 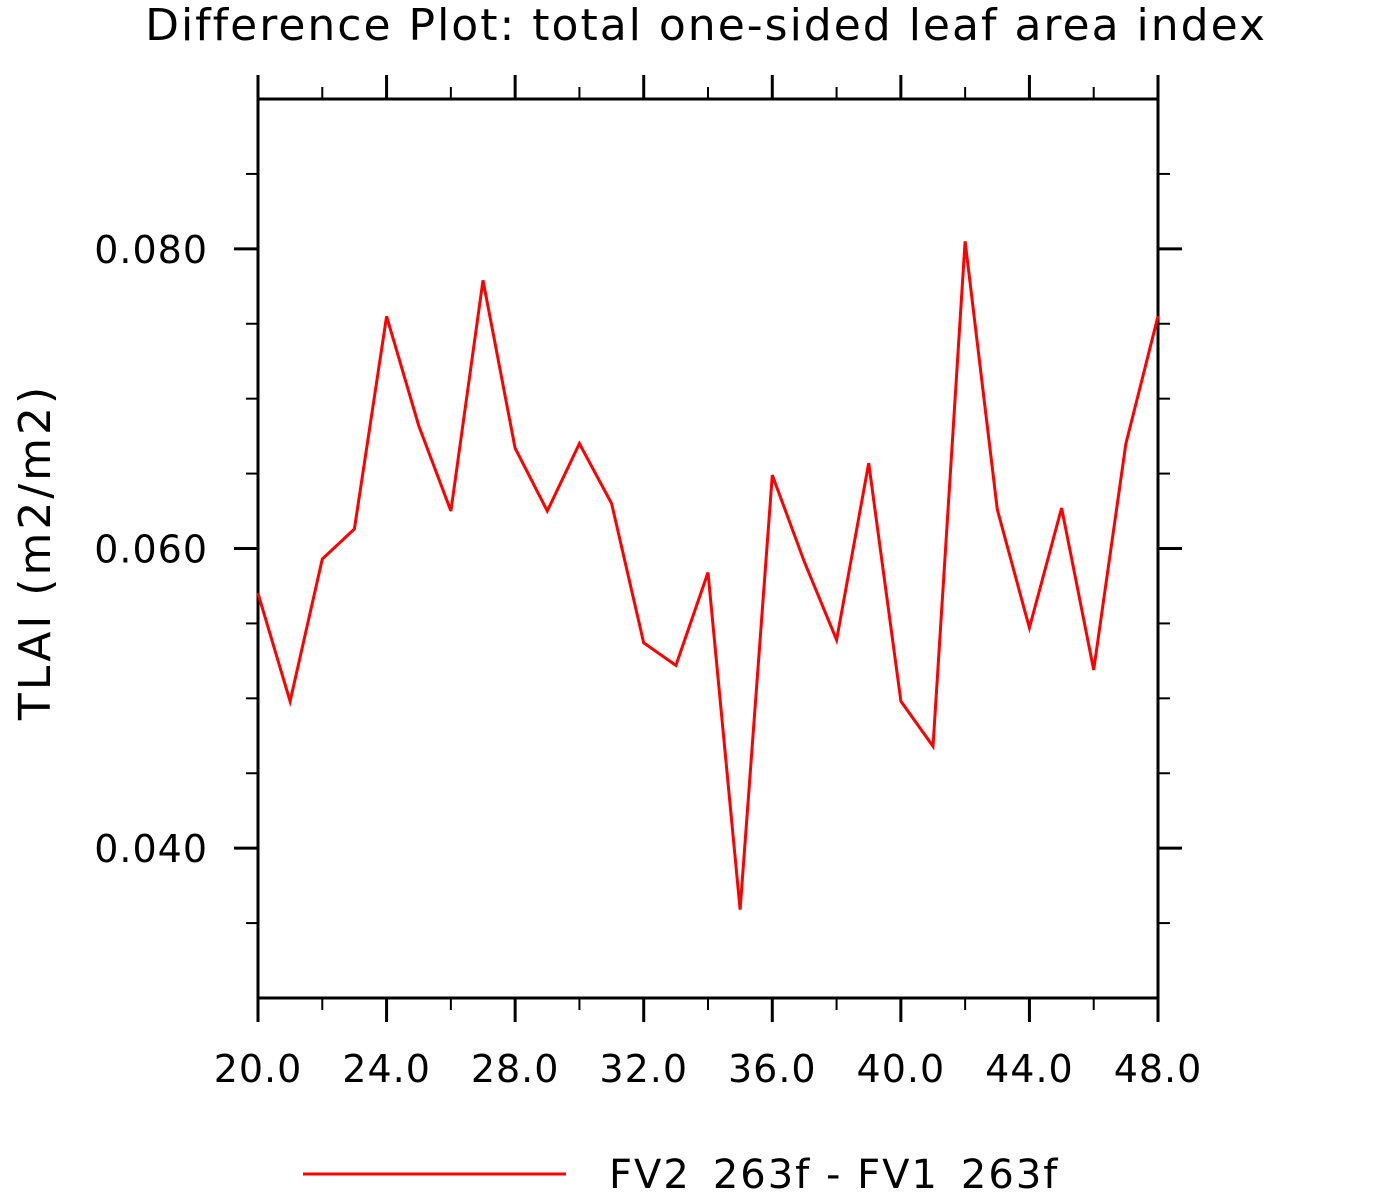 I want to click on x-tick-label: 28.0, so click(x=515, y=1069).